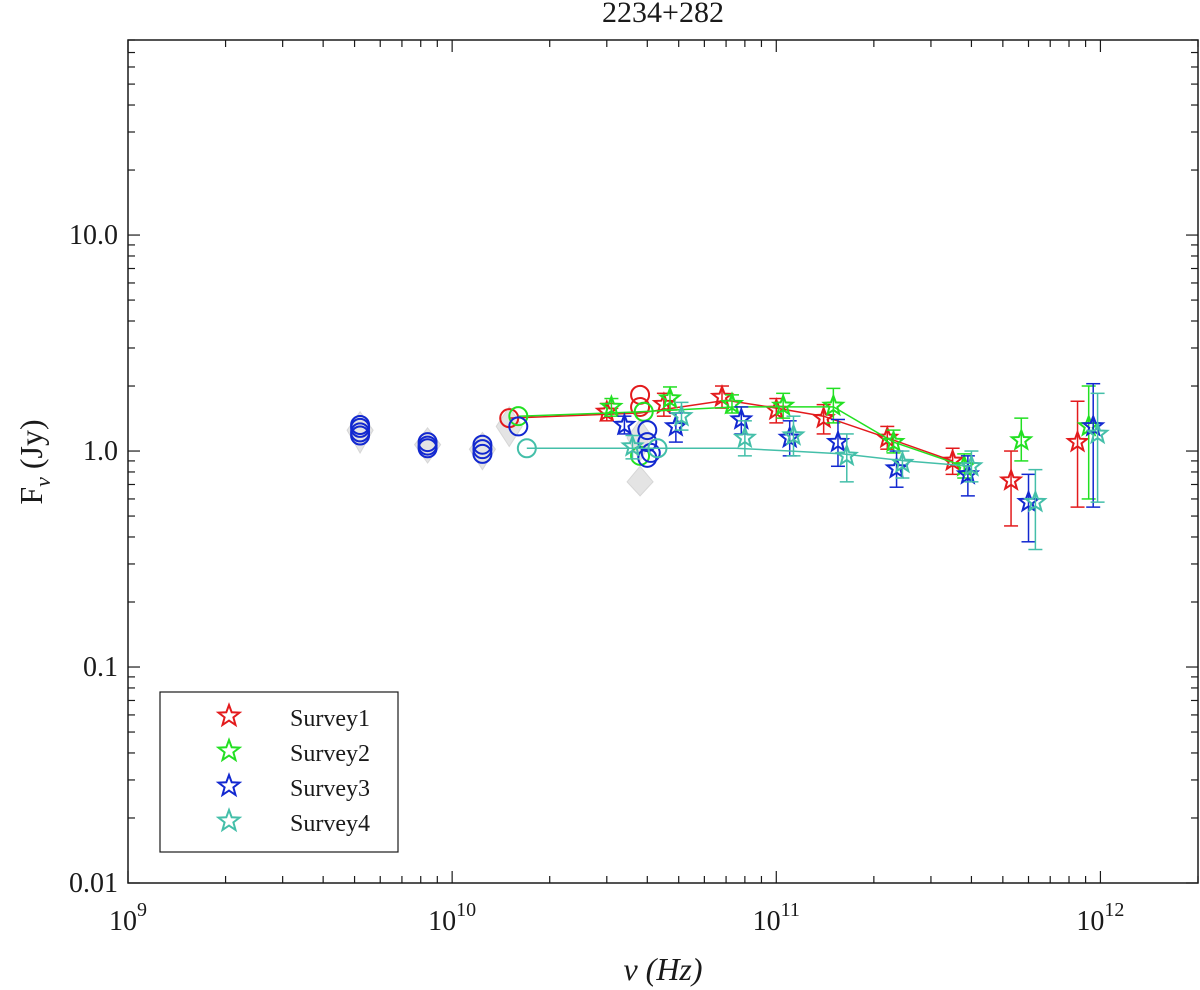 This screenshot has width=1200, height=990. Describe the element at coordinates (663, 14) in the screenshot. I see `chart-title: 2234+282` at that location.